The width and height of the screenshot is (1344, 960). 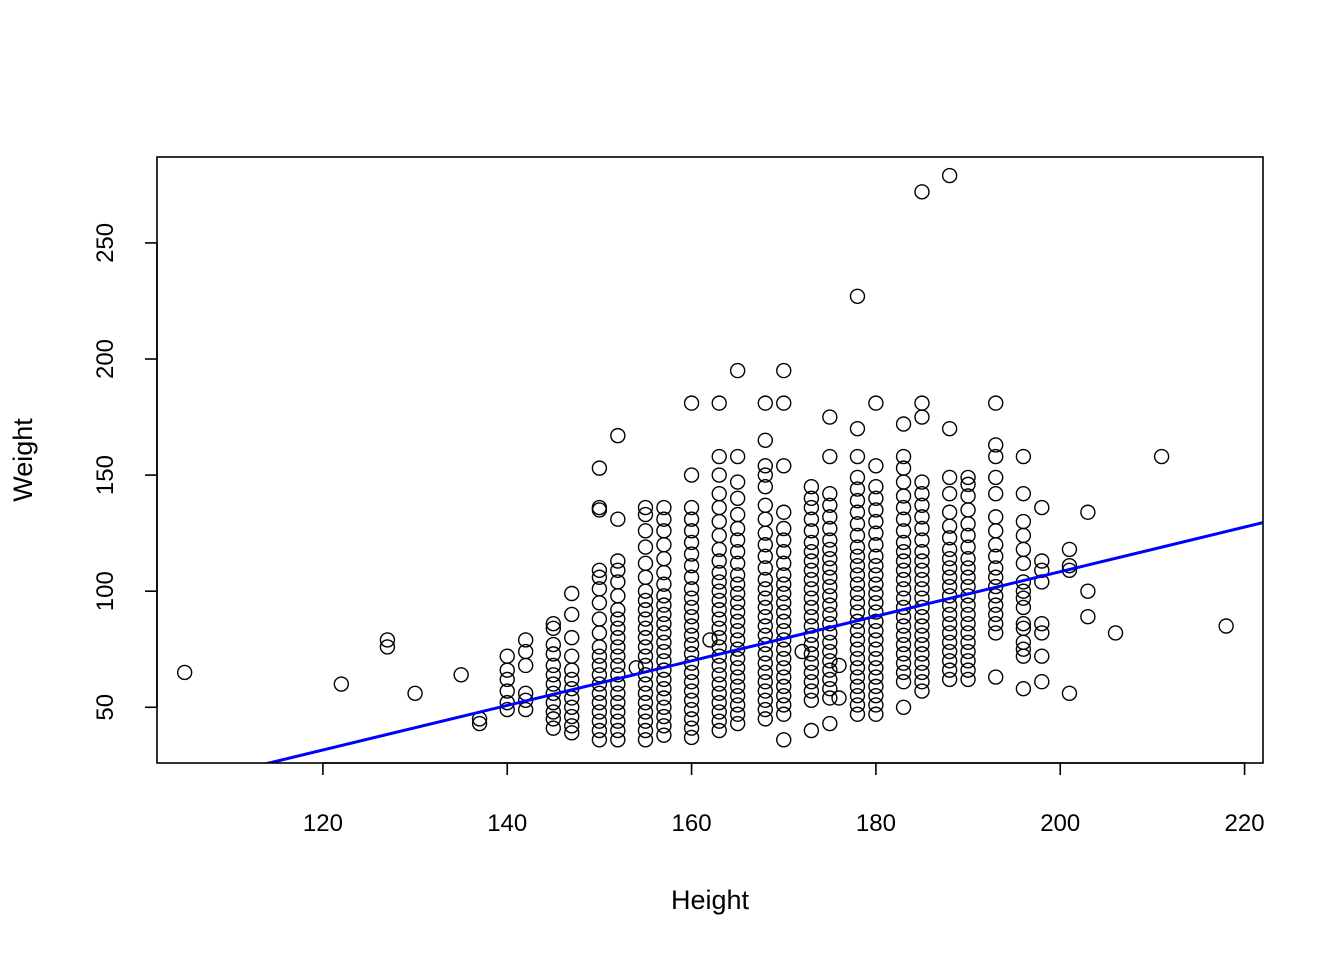 I want to click on y-tick-label: 200, so click(x=105, y=359).